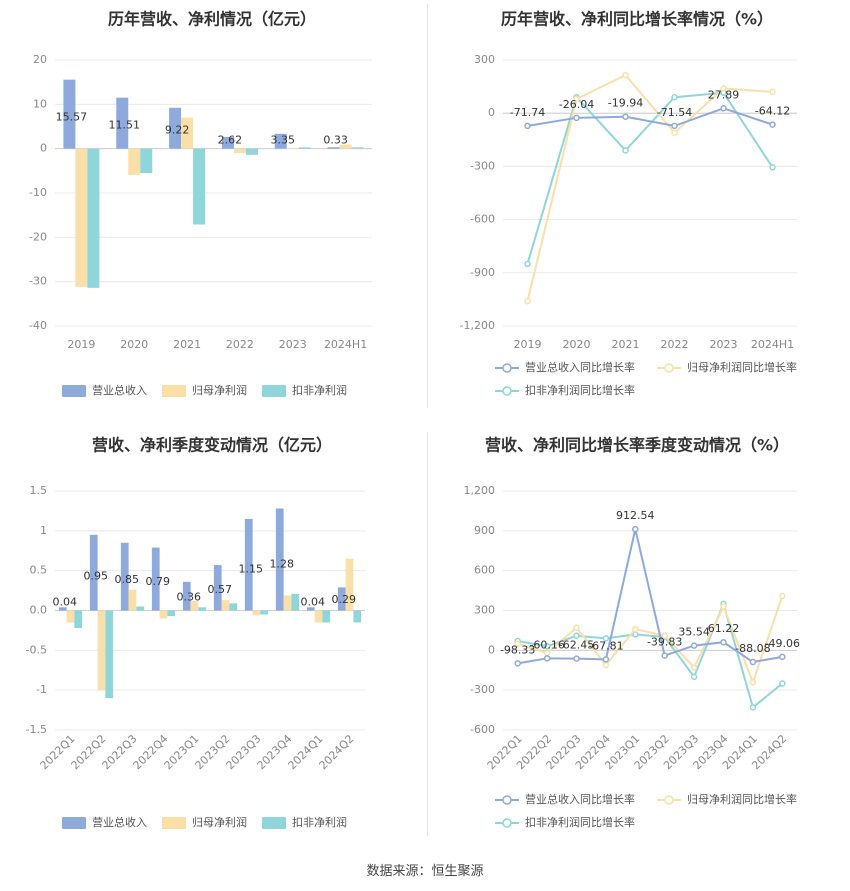 The image size is (850, 891). What do you see at coordinates (635, 515) in the screenshot?
I see `data-label: 912.54` at bounding box center [635, 515].